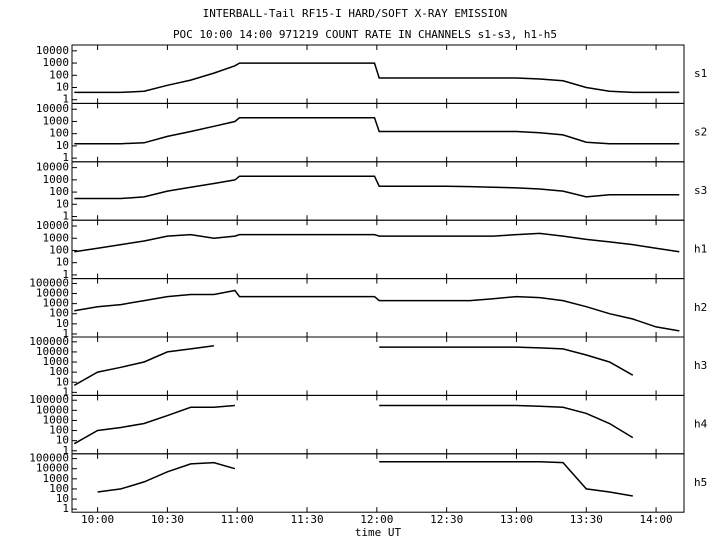 Image resolution: width=720 pixels, height=550 pixels. Describe the element at coordinates (700, 307) in the screenshot. I see `series-name: h2` at that location.